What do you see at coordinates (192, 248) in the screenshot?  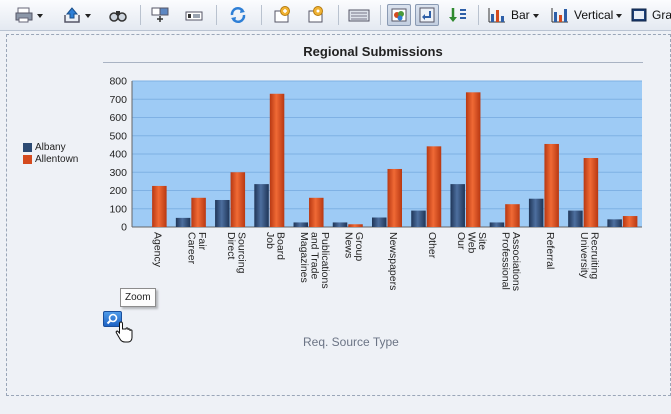 I see `x-tick-label-line: Career` at bounding box center [192, 248].